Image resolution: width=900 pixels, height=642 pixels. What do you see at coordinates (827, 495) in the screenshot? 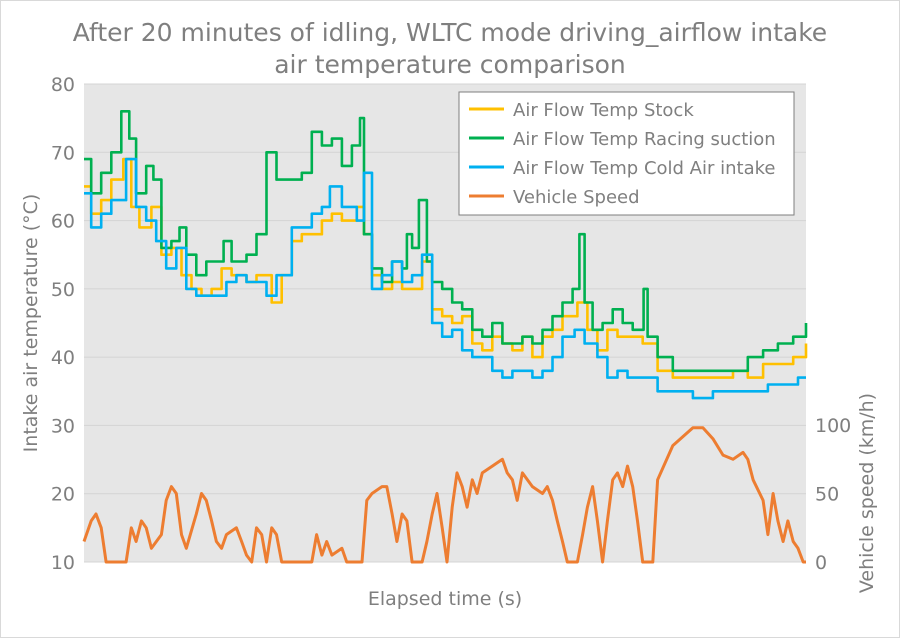
I see `y2-tick-label: 50` at bounding box center [827, 495].